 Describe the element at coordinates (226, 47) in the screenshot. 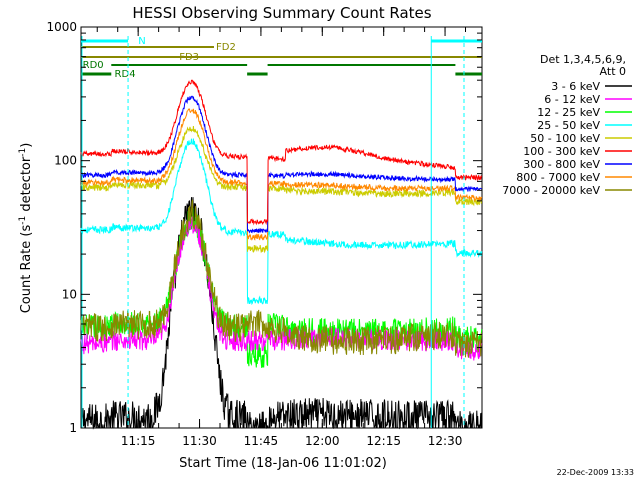

I see `flag-label-FD2: FD2` at that location.